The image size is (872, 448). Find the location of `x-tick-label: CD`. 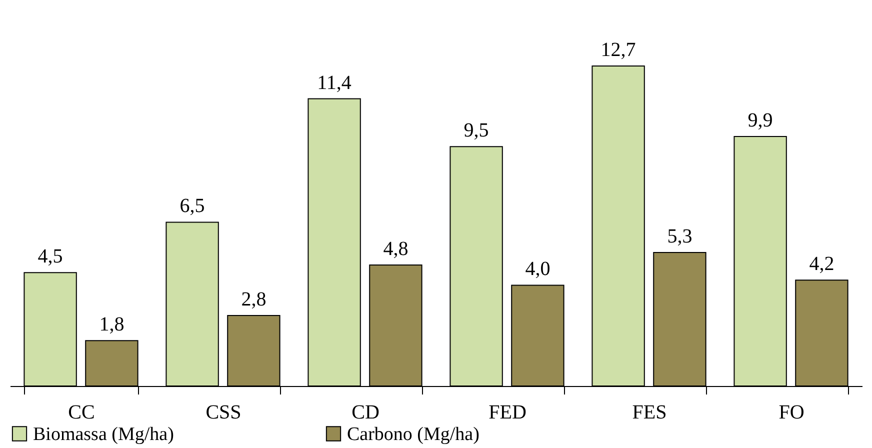

x-tick-label: CD is located at coordinates (366, 413).